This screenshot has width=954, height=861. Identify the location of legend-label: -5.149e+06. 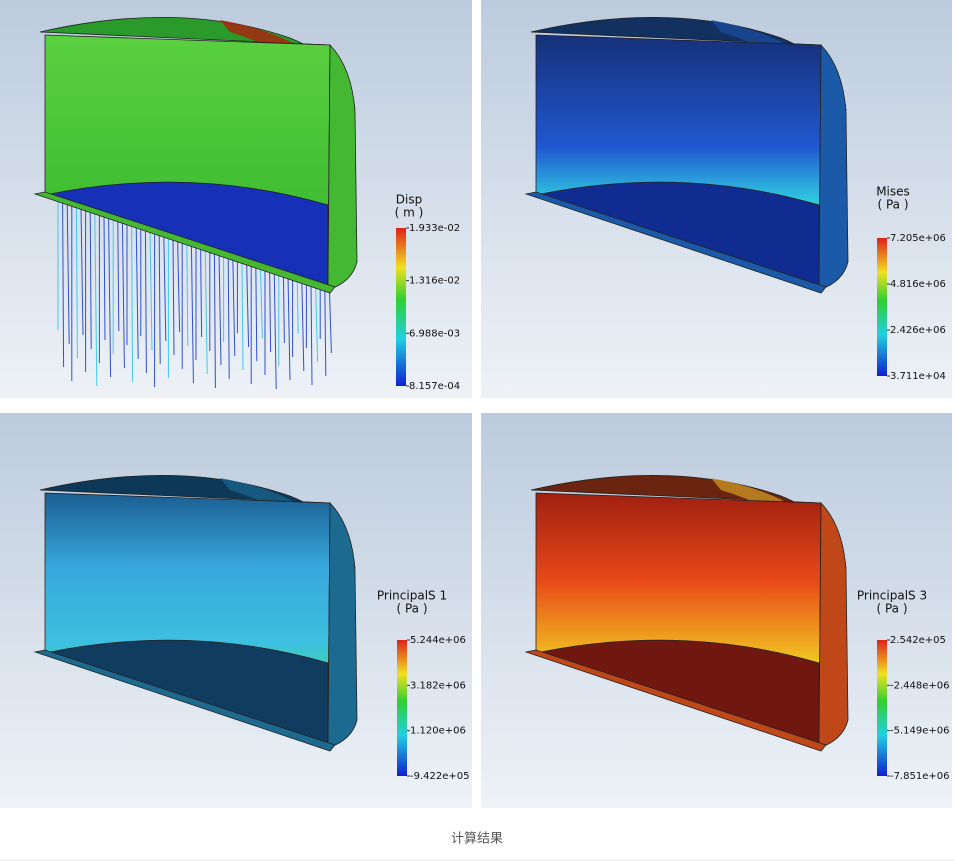
(920, 731).